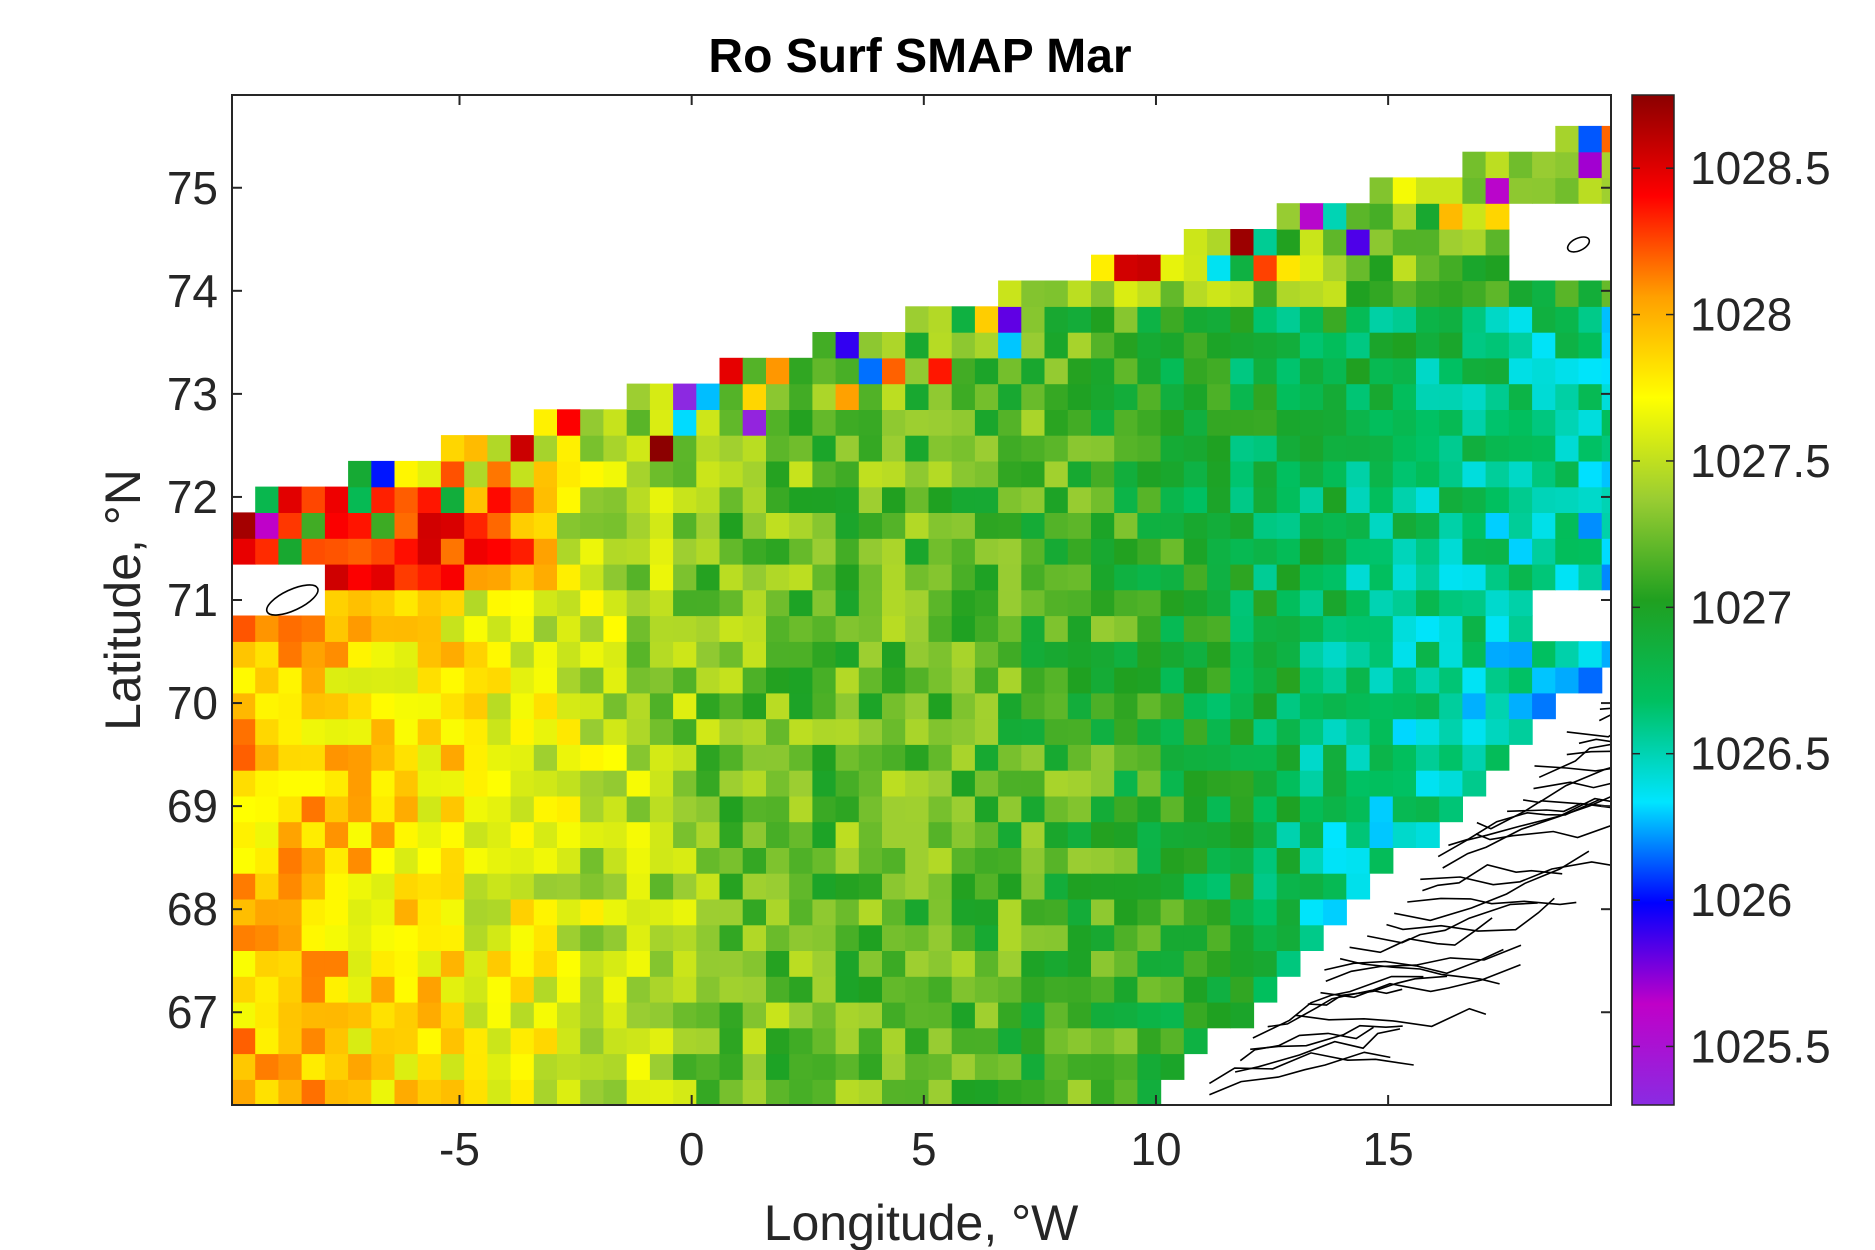 This screenshot has width=1875, height=1250. I want to click on x-tick-label: -5, so click(459, 1149).